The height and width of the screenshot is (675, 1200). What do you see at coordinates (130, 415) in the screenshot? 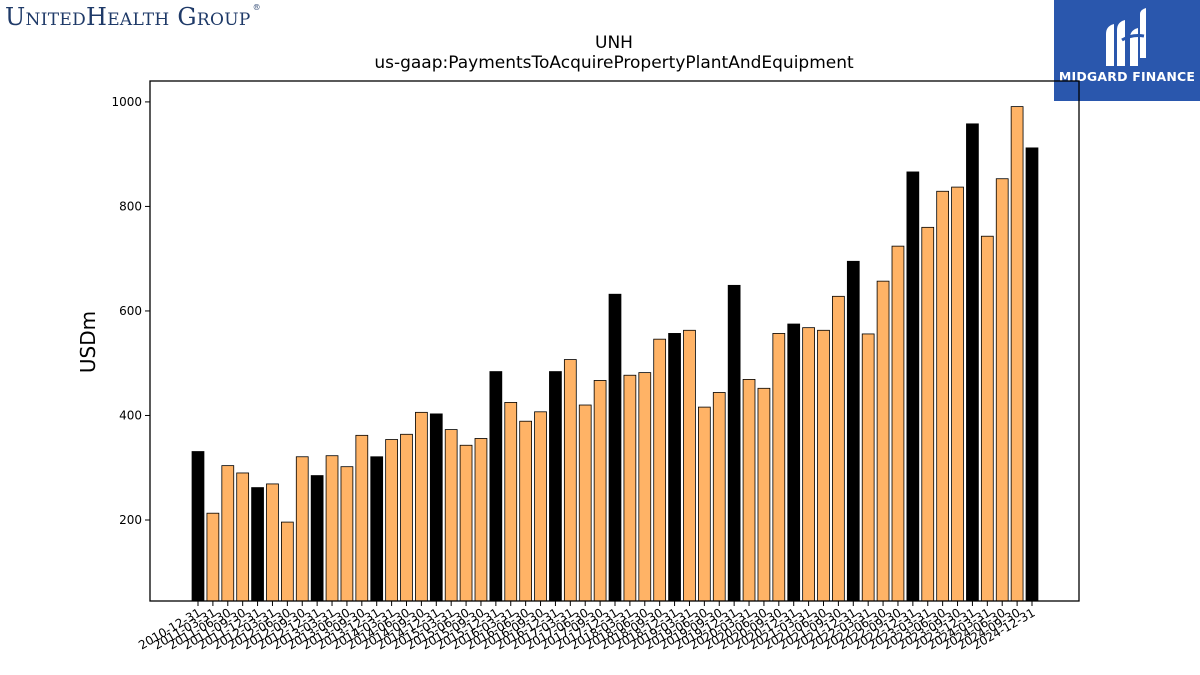
I see `y-tick-label: 400` at bounding box center [130, 415].